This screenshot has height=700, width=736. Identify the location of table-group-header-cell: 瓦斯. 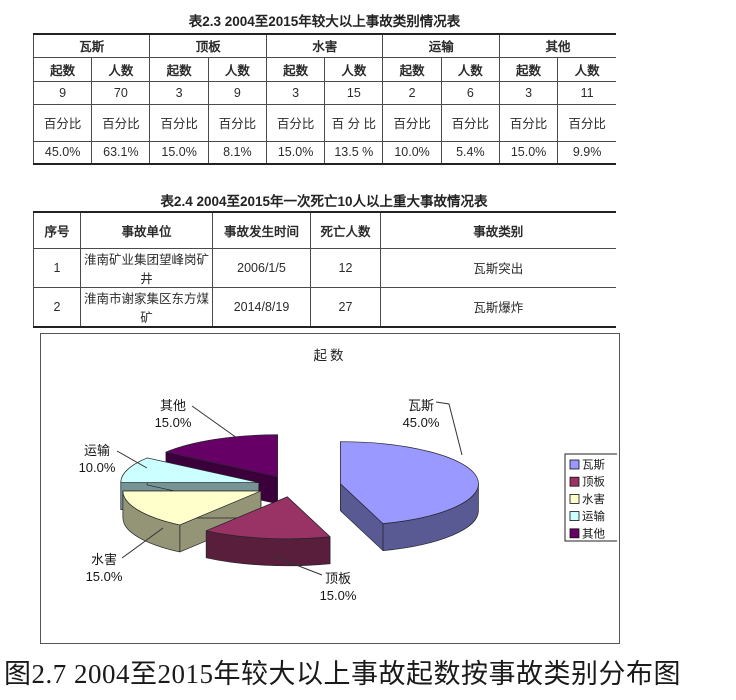
(91, 45).